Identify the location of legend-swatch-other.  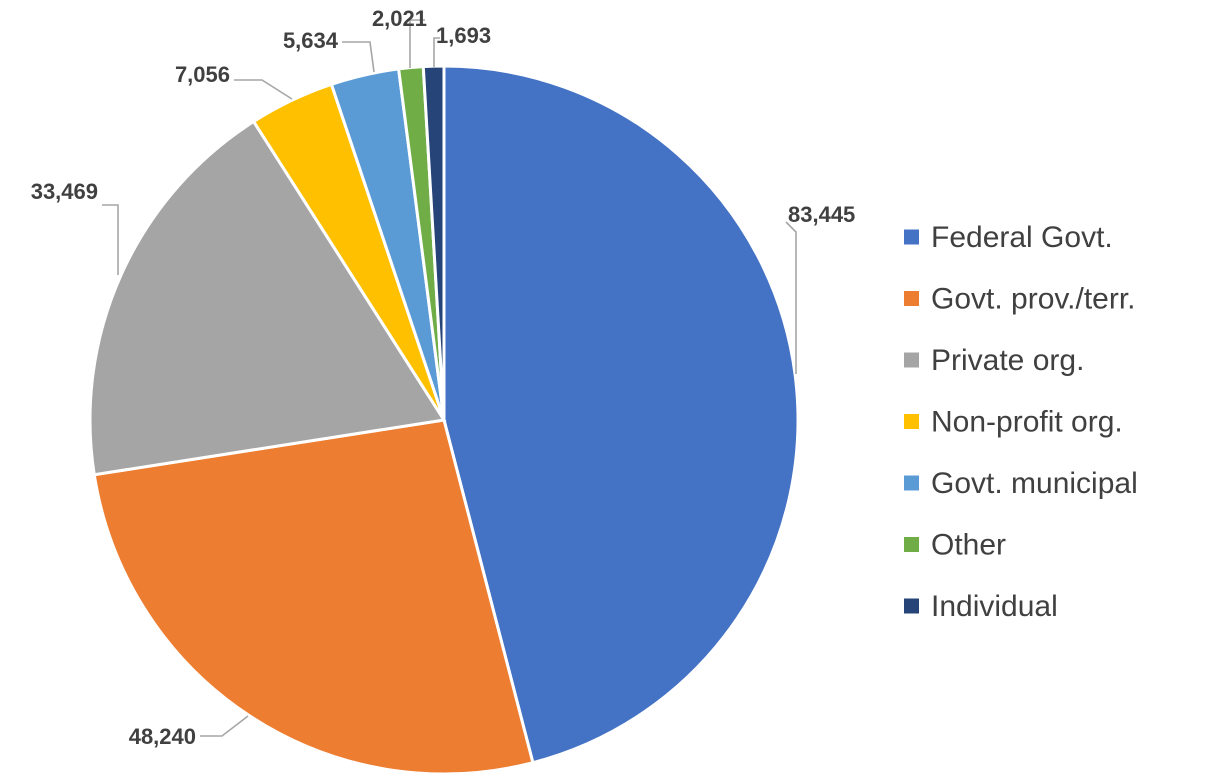
(911, 544).